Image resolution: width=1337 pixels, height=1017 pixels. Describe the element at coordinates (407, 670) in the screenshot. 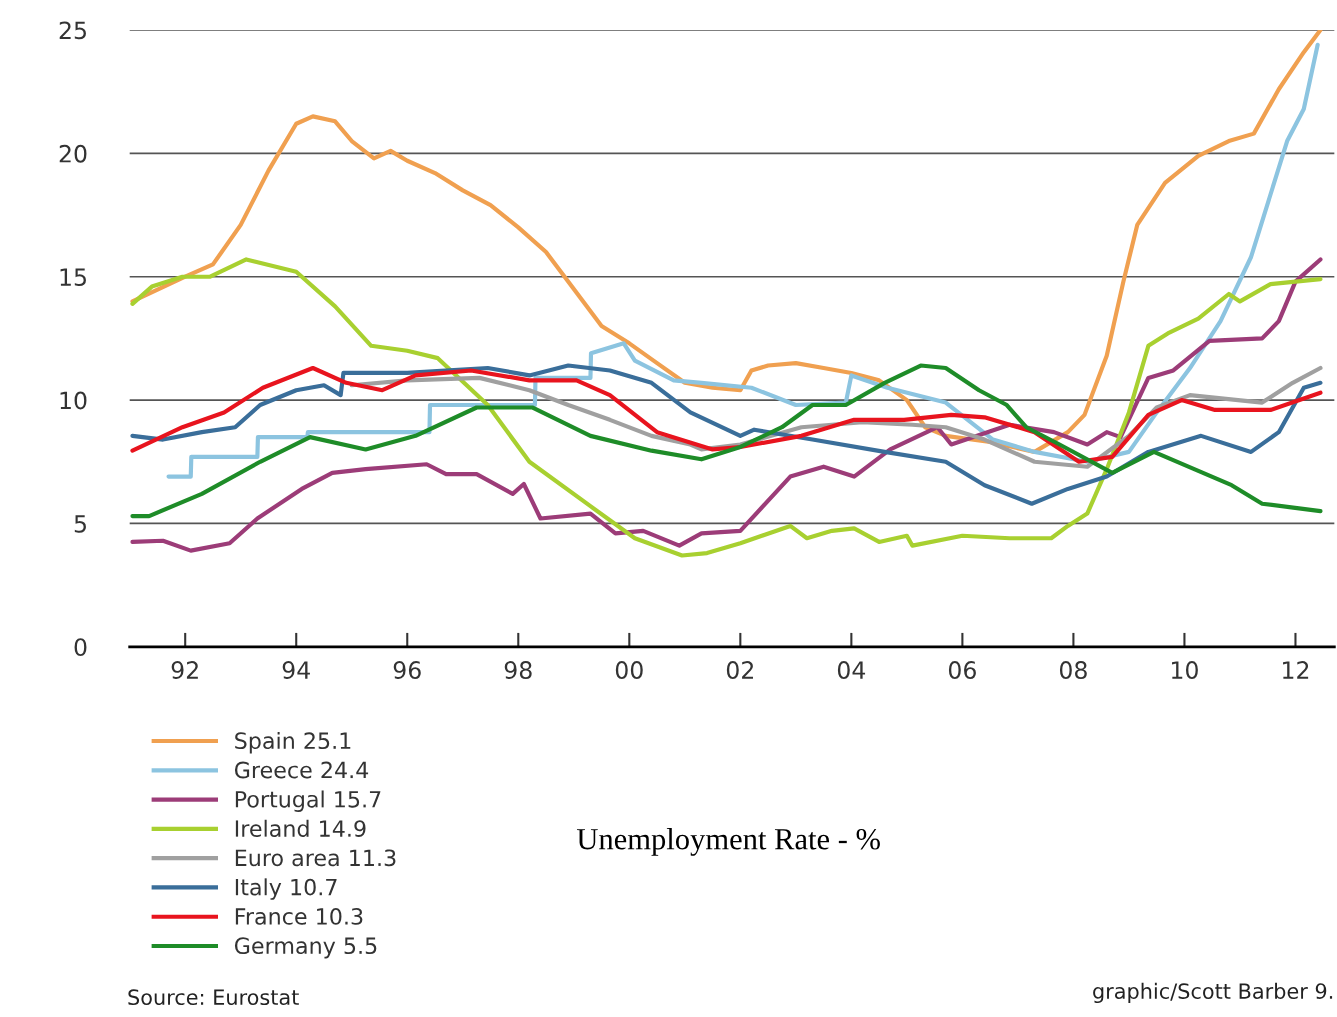

I see `x-tick-label: 96` at that location.